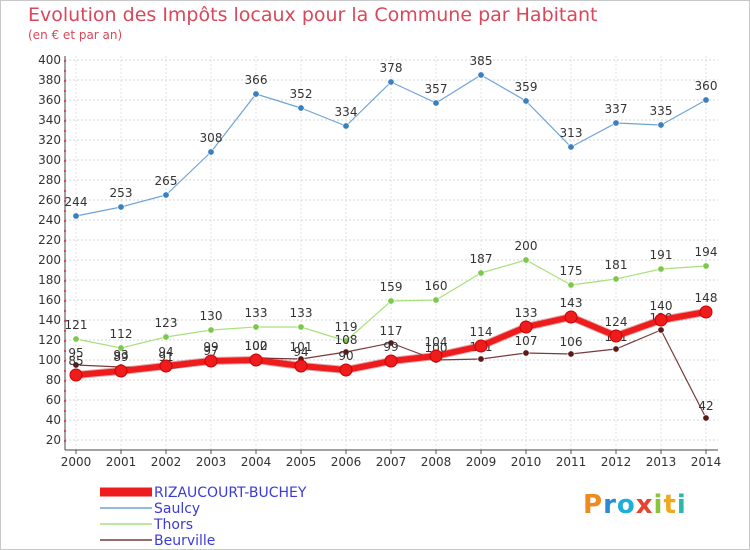 The image size is (750, 550). Describe the element at coordinates (49, 160) in the screenshot. I see `y-tick-label: 300` at that location.